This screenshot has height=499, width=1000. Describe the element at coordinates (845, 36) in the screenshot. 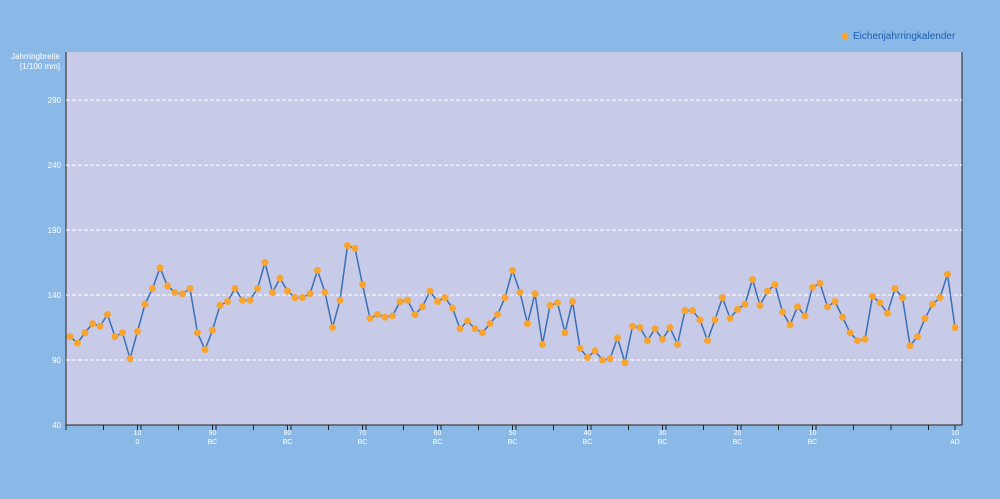

I see `legend-marker` at that location.